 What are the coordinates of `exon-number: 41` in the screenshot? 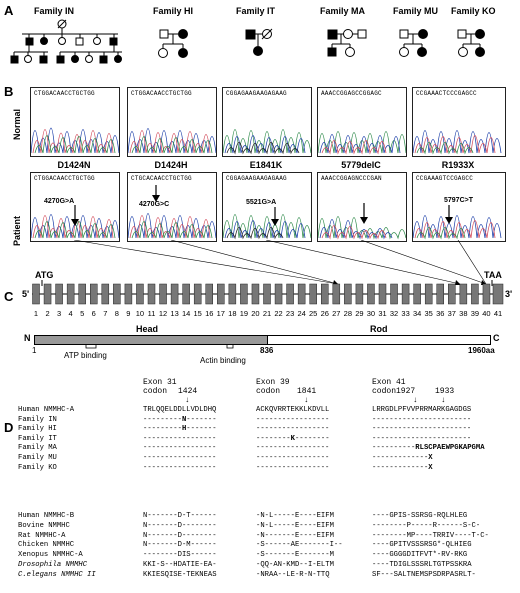 It's located at (498, 313).